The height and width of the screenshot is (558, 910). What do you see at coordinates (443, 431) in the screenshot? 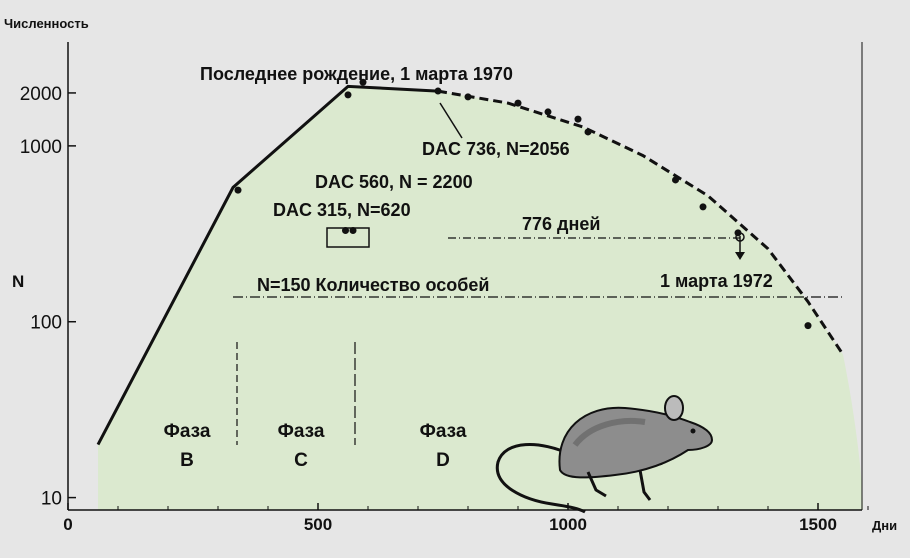
I see `phase-d-label: Фаза` at bounding box center [443, 431].